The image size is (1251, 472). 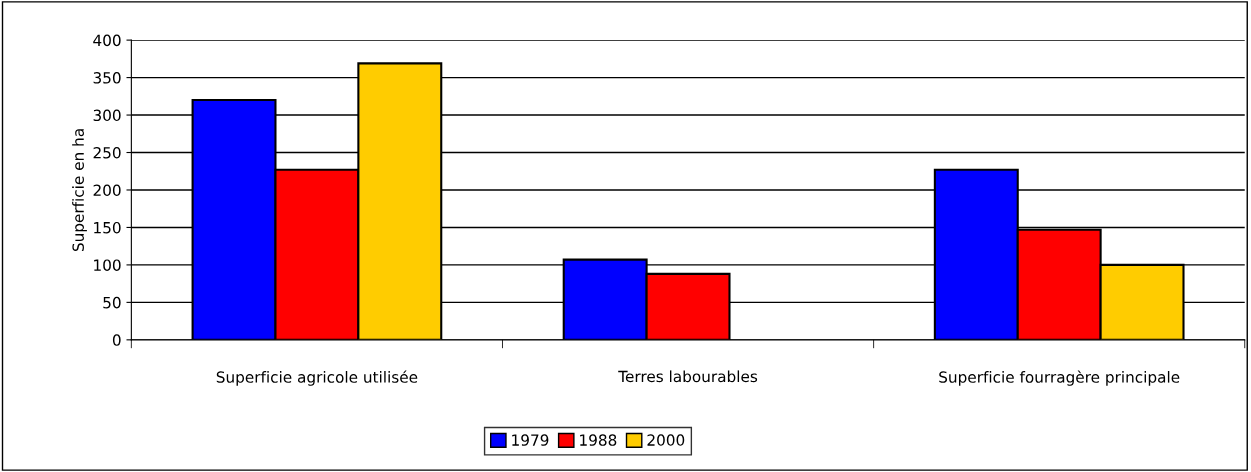 What do you see at coordinates (107, 40) in the screenshot?
I see `y-tick-label: 400` at bounding box center [107, 40].